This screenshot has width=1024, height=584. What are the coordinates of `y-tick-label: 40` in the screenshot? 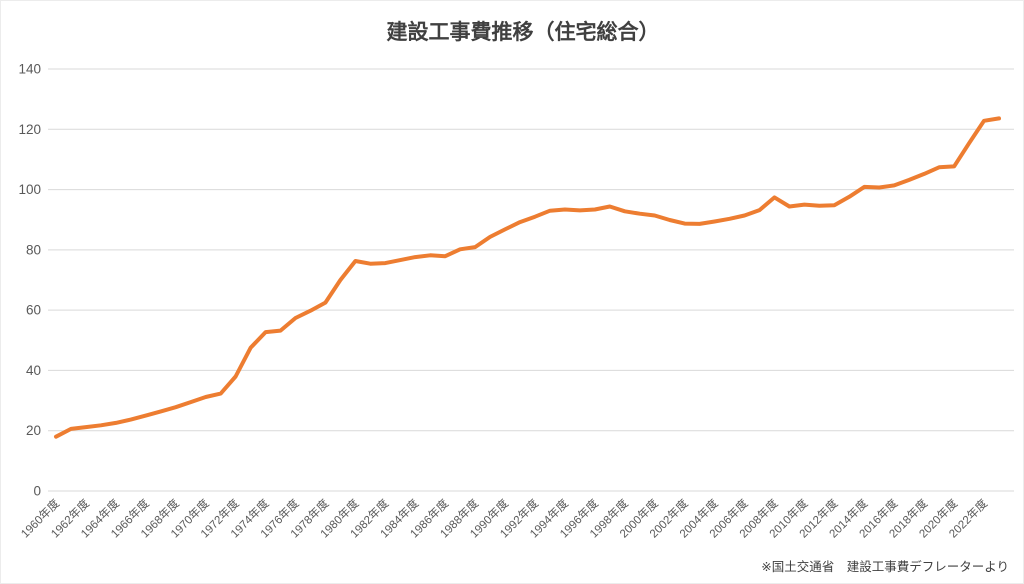 It's located at (33, 370).